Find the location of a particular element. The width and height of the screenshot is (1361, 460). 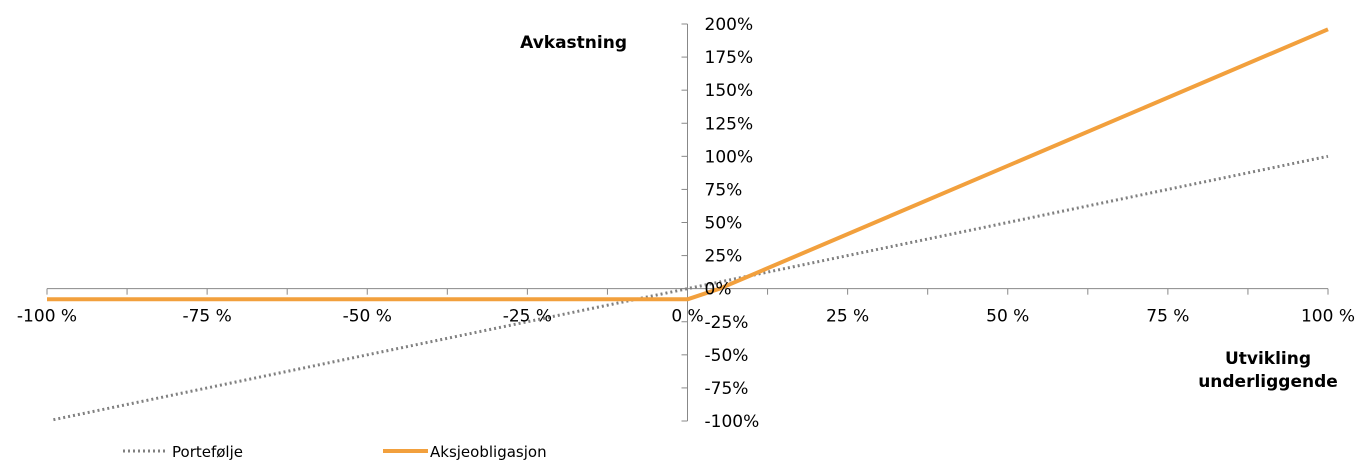

x-axis-title-line-2: underliggende is located at coordinates (1268, 382).